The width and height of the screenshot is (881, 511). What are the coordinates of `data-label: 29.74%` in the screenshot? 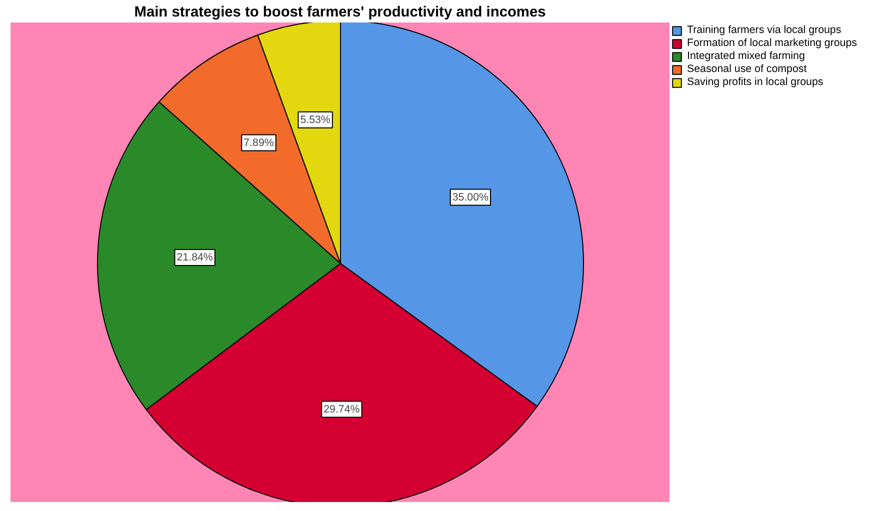 It's located at (342, 409).